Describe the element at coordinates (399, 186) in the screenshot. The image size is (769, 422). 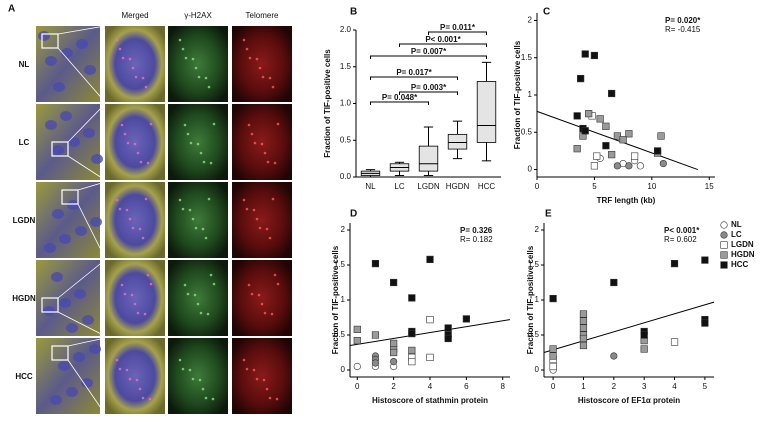
I see `x-tick-label: LC` at that location.